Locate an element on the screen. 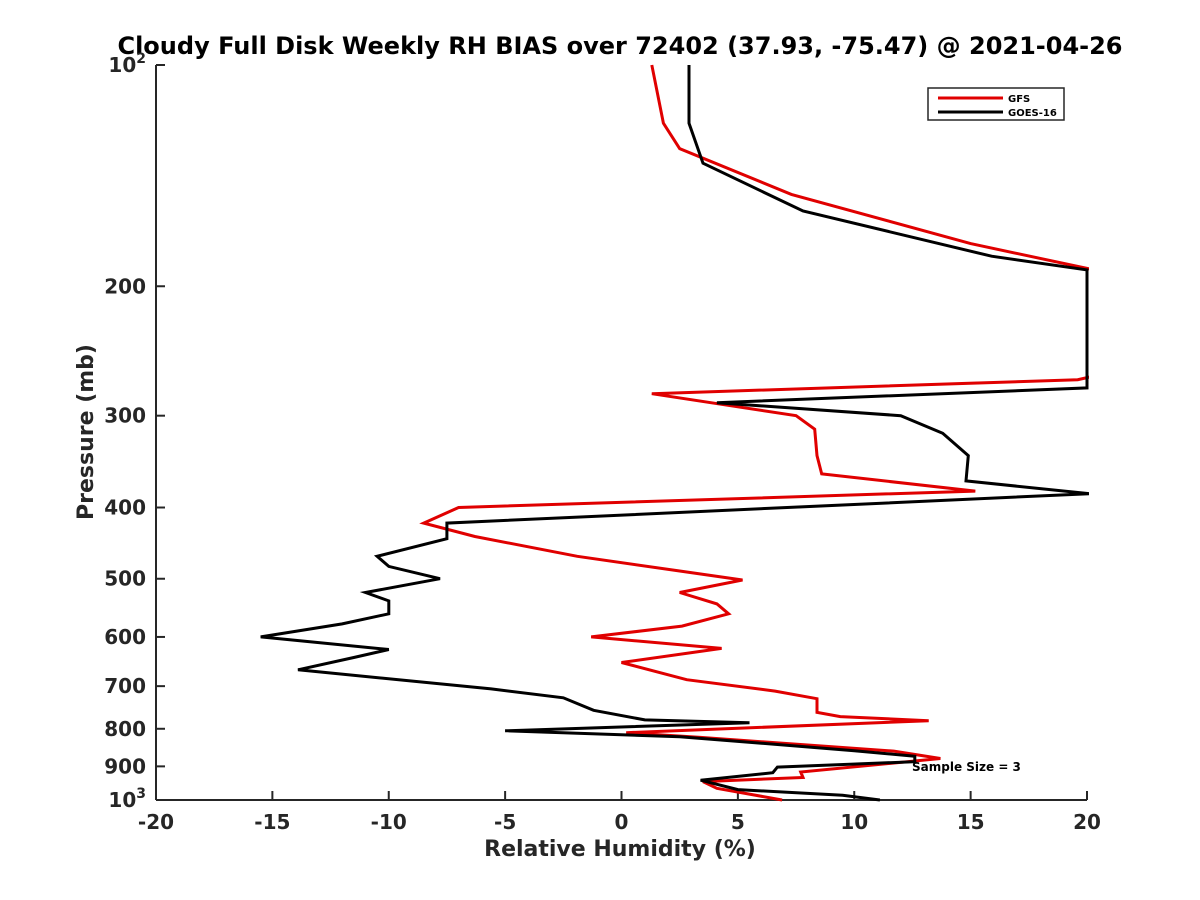 This screenshot has height=900, width=1200. y-tick-base: 200 is located at coordinates (125, 286).